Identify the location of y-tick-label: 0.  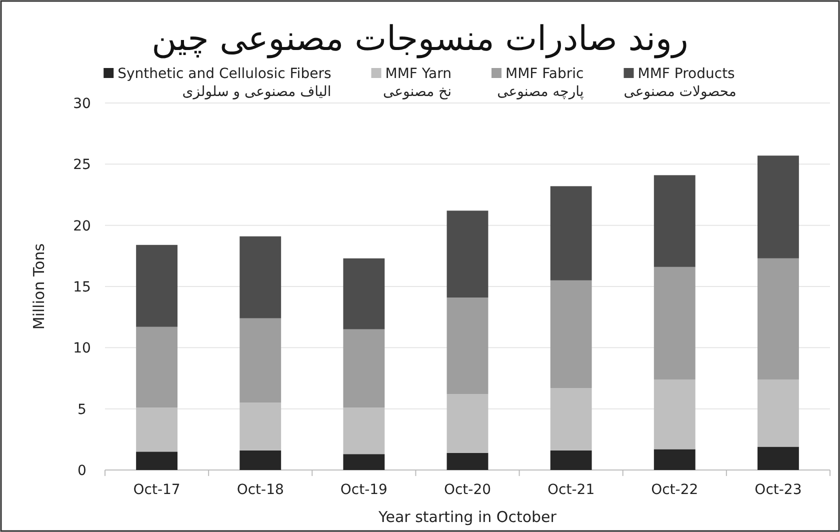
(82, 471).